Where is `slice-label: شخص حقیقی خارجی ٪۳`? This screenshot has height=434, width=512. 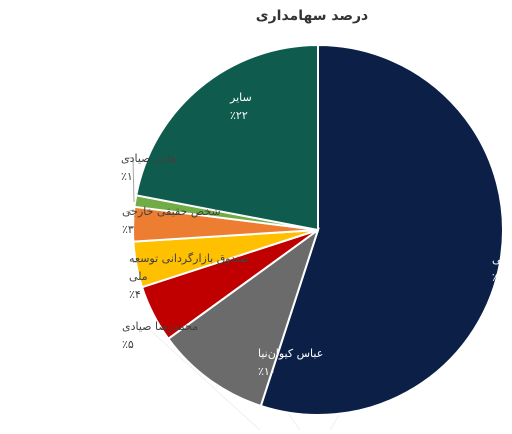
slice-label: شخص حقیقی خارجی ٪۳ is located at coordinates (171, 220).